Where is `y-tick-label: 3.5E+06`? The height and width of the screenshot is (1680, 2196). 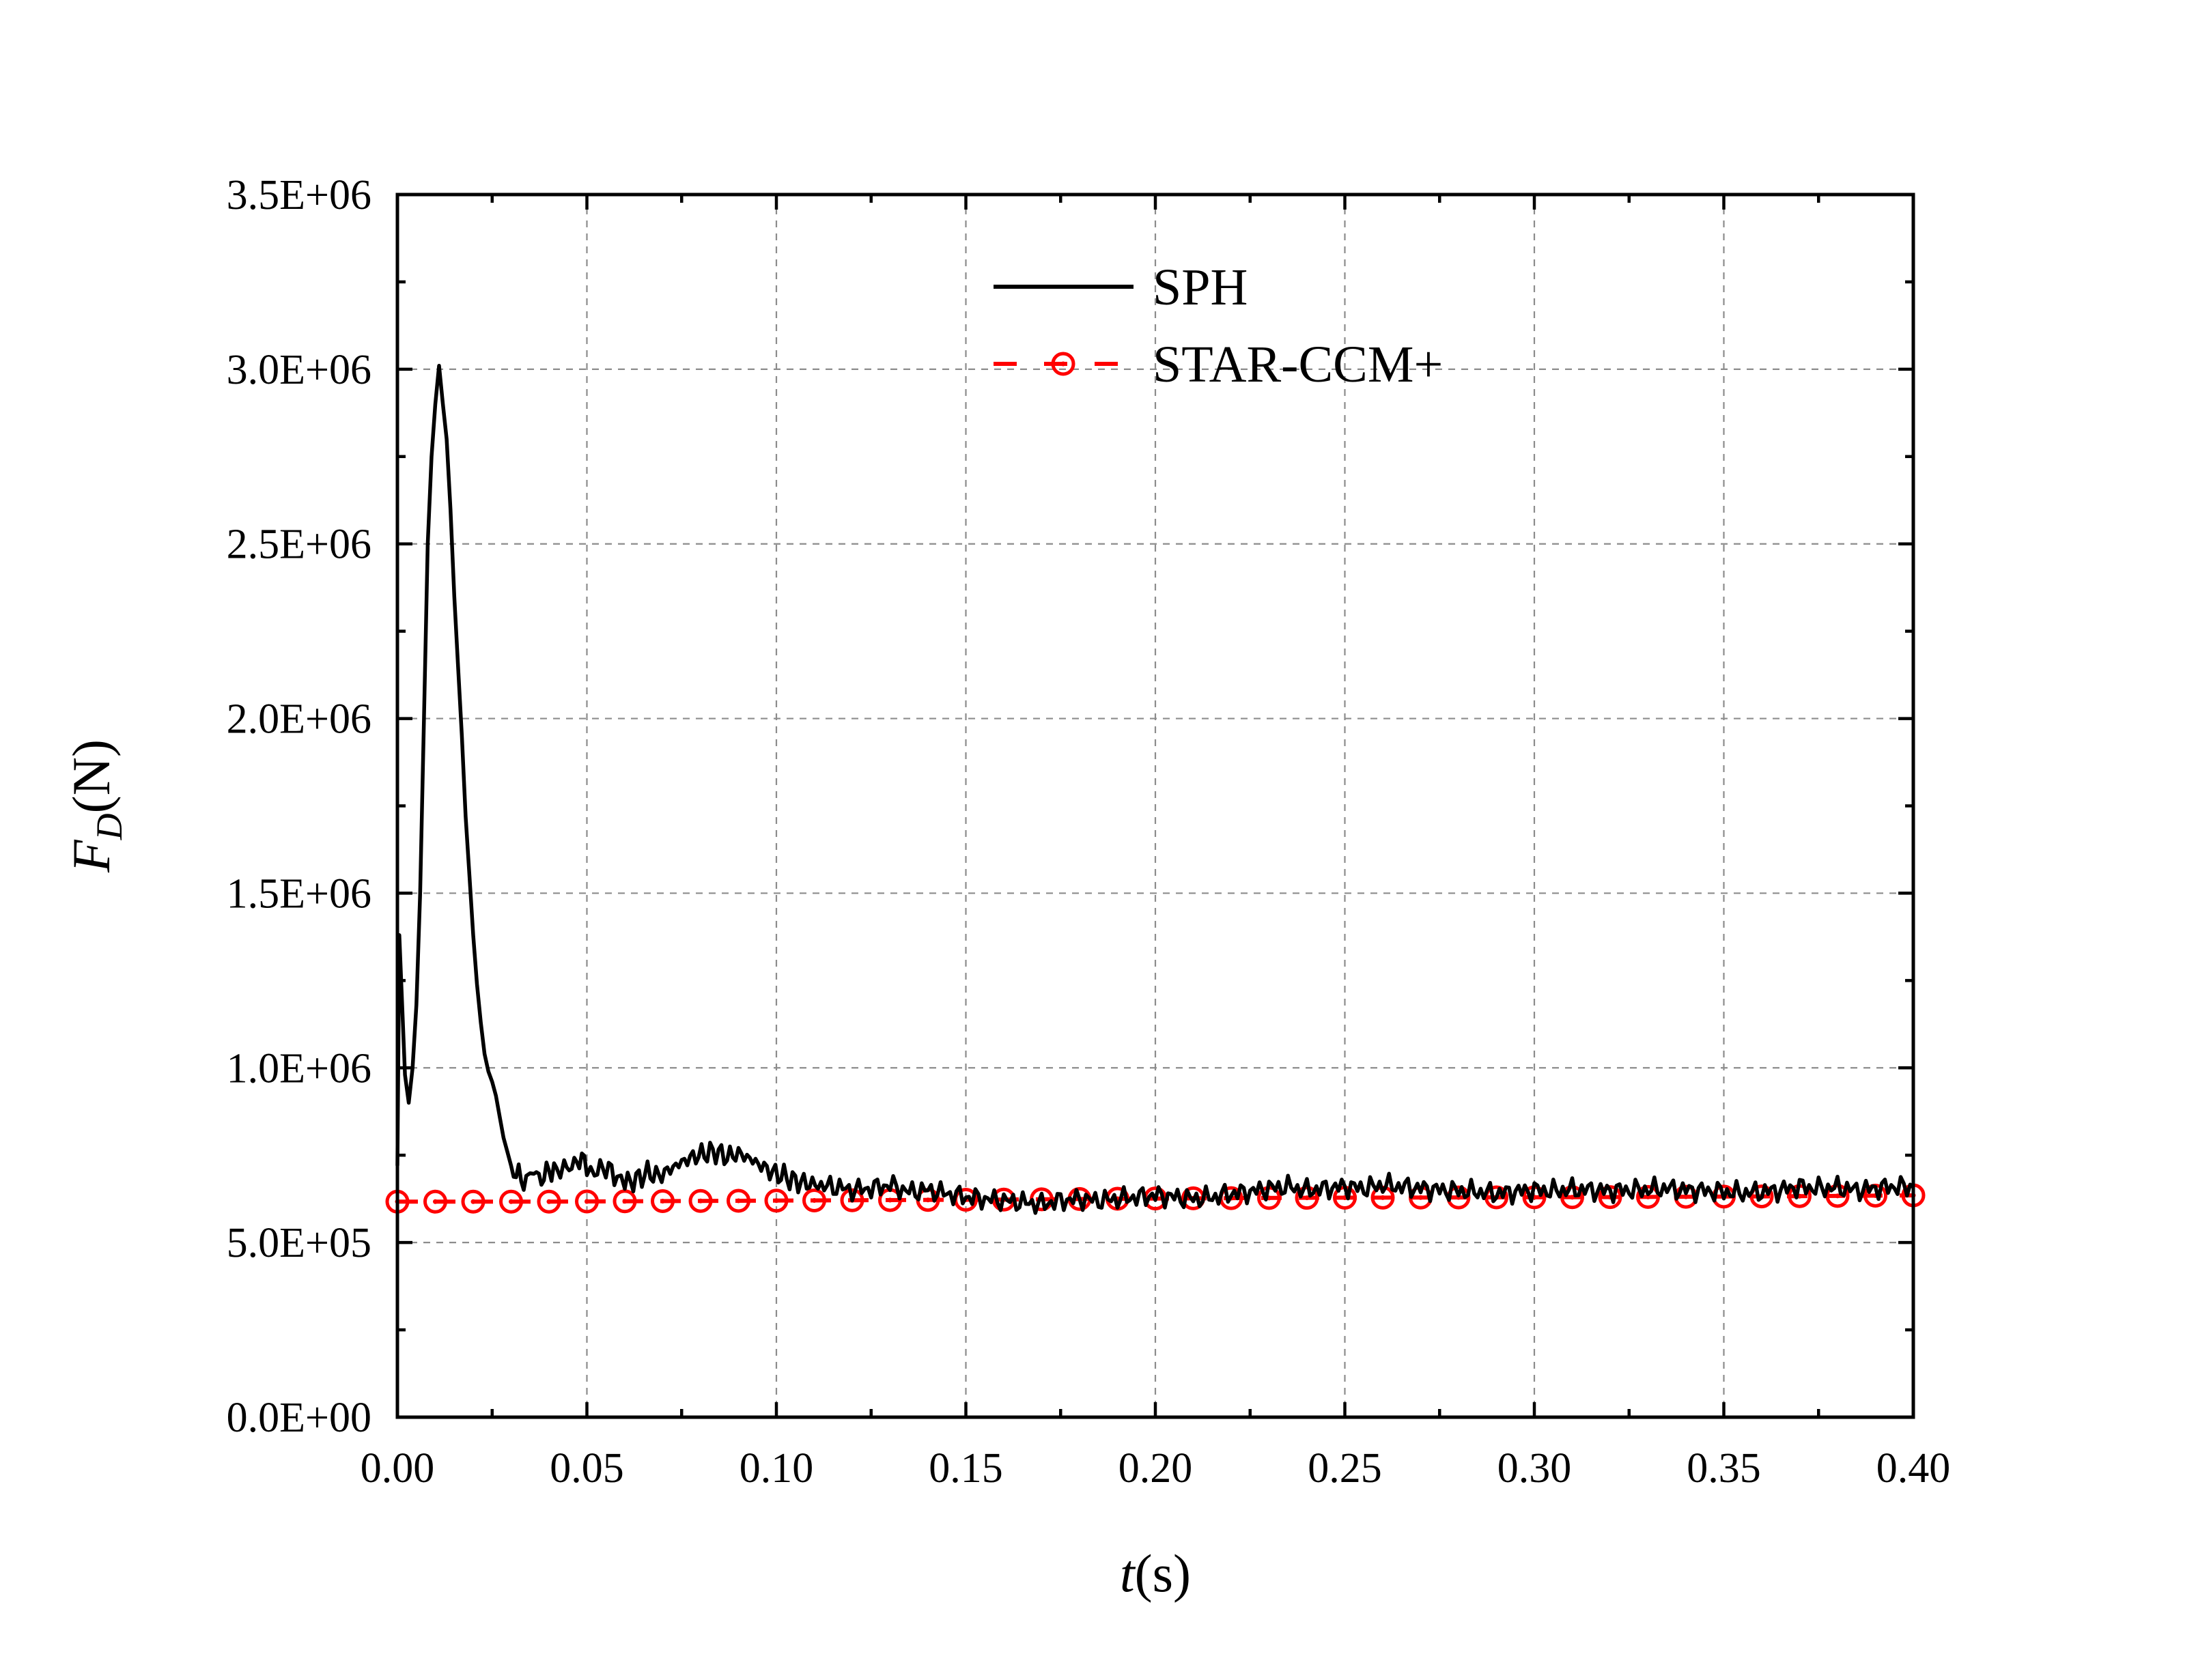 y-tick-label: 3.5E+06 is located at coordinates (299, 195).